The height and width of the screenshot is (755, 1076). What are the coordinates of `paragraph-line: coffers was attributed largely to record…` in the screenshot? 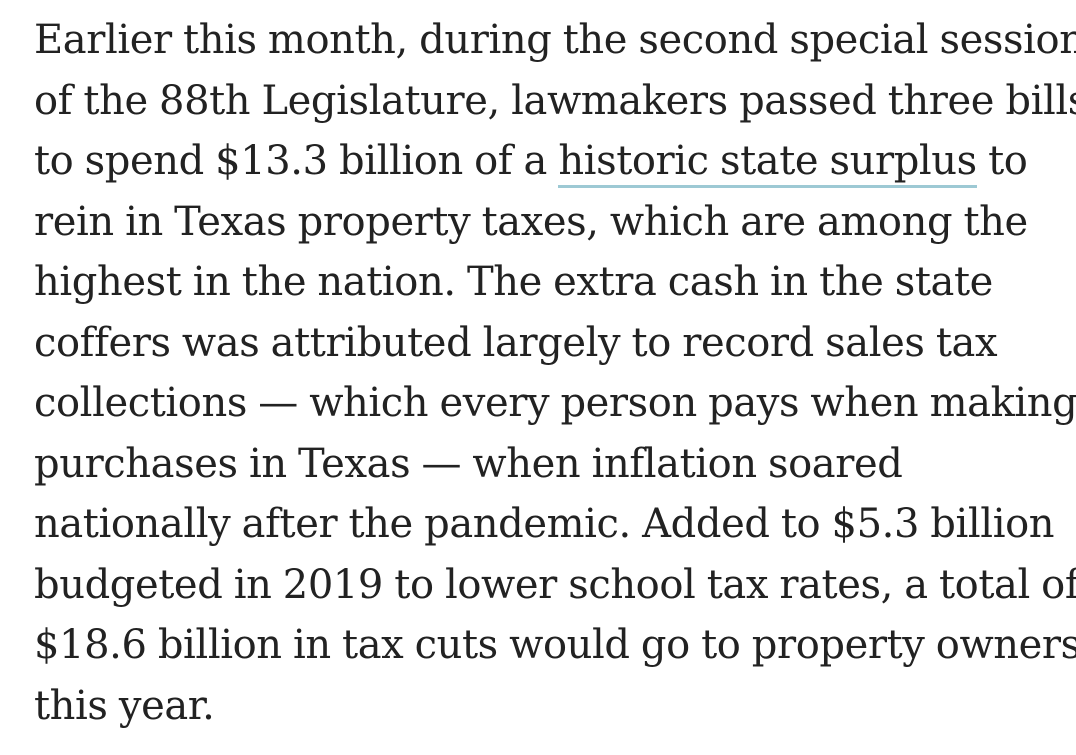 It's located at (516, 342).